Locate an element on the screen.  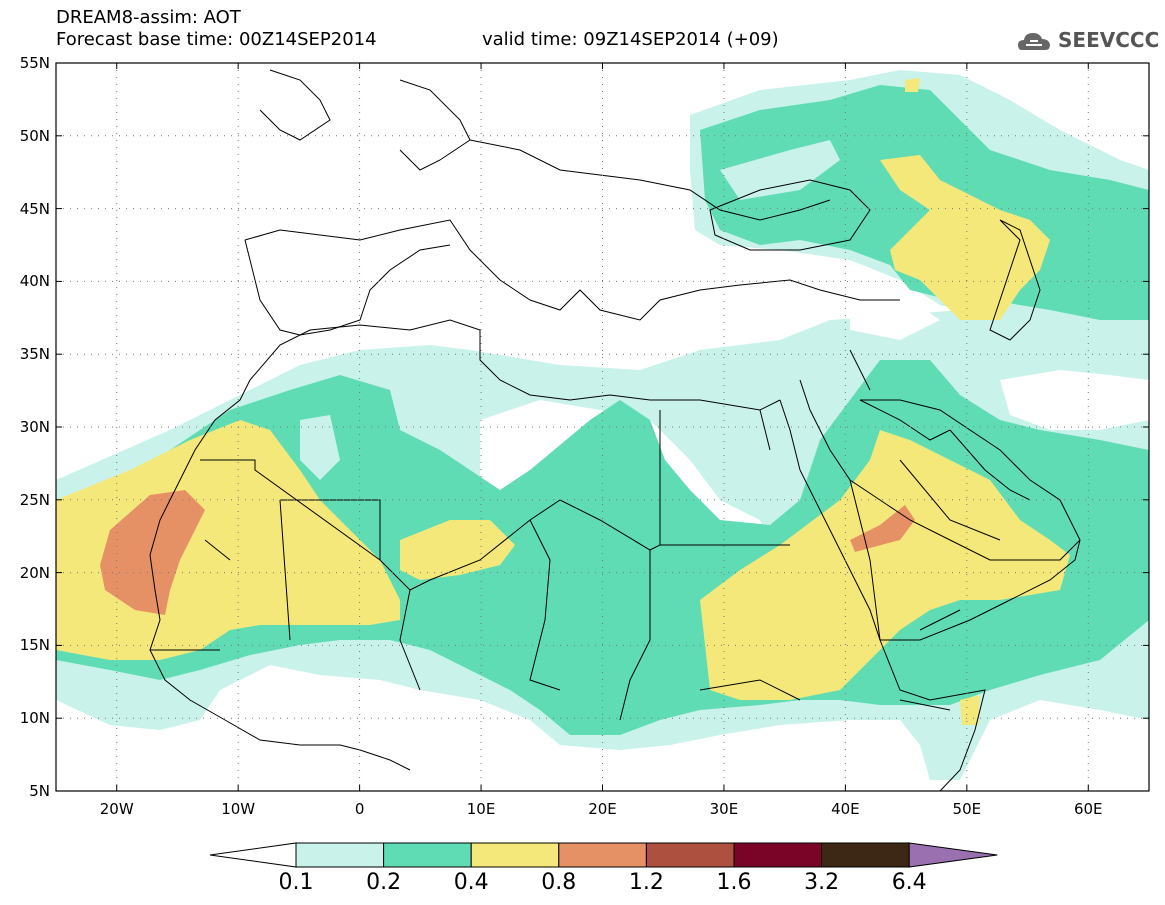
colorbar-label: 1.2 is located at coordinates (646, 882).